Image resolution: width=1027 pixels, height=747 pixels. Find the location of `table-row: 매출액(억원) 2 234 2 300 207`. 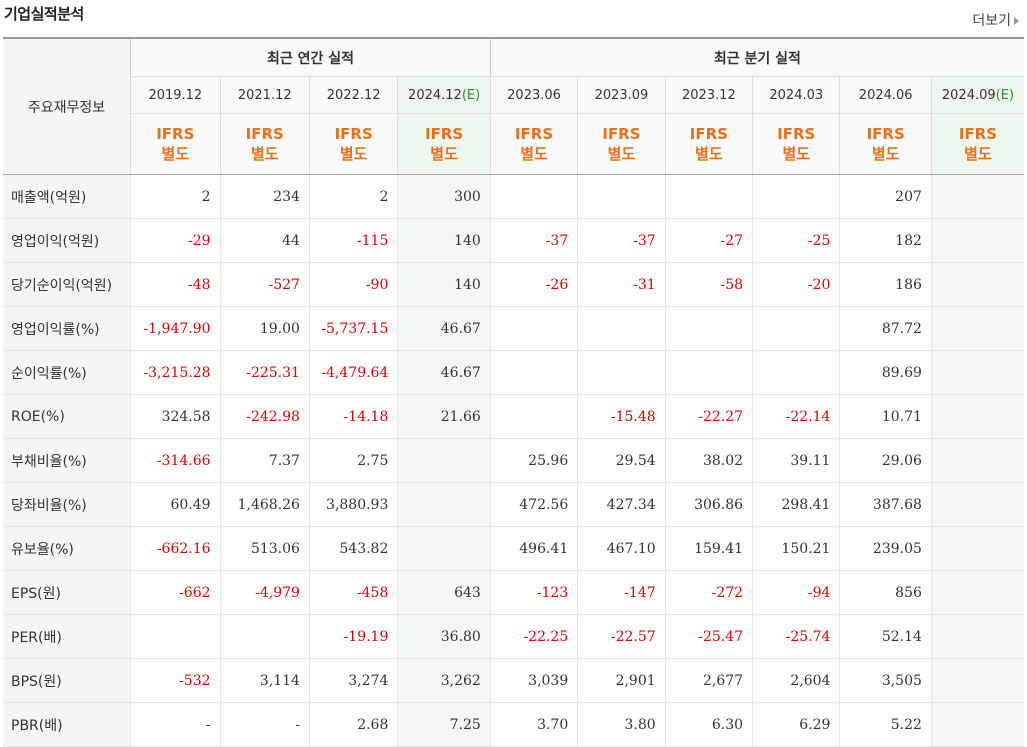

table-row: 매출액(억원) 2 234 2 300 207 is located at coordinates (513, 196).